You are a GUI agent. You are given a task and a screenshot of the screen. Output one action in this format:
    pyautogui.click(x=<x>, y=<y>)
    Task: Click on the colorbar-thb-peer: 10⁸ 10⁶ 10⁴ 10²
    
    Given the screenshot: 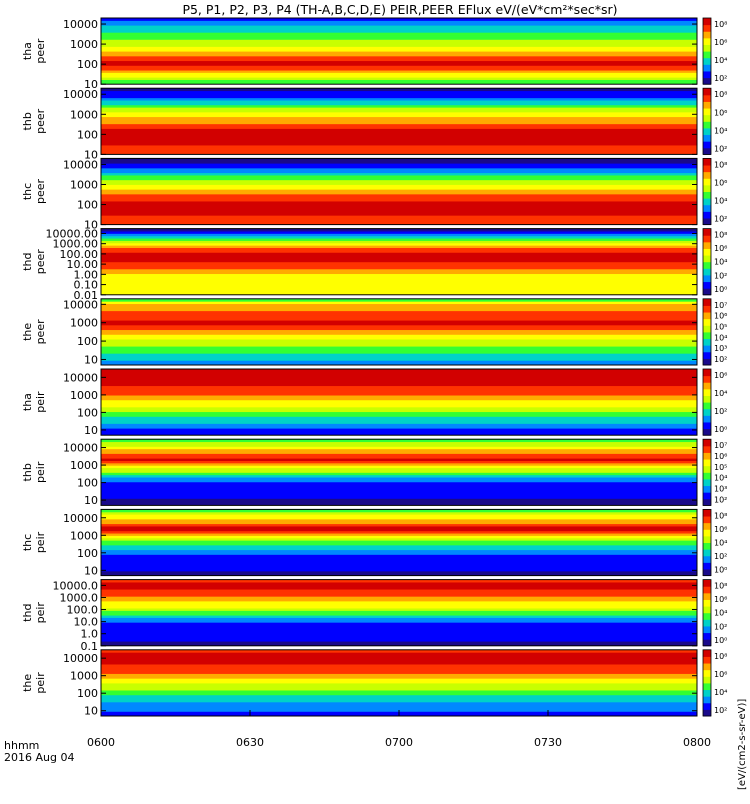 What is the action you would take?
    pyautogui.click(x=714, y=121)
    